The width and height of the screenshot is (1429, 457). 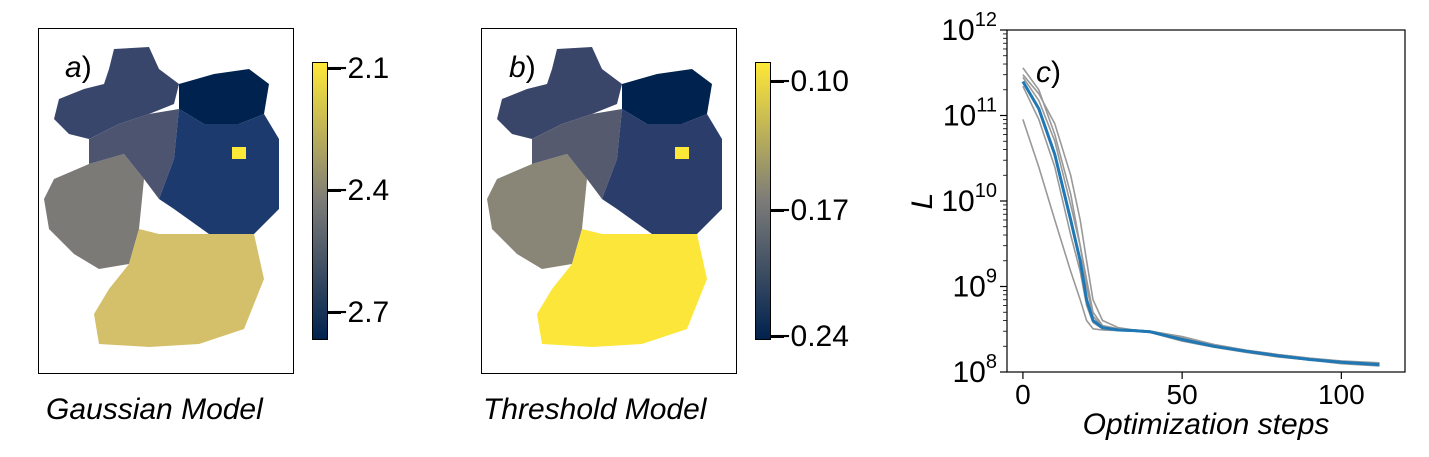 I want to click on colorbar-b-label-2: −0.17, so click(x=811, y=210).